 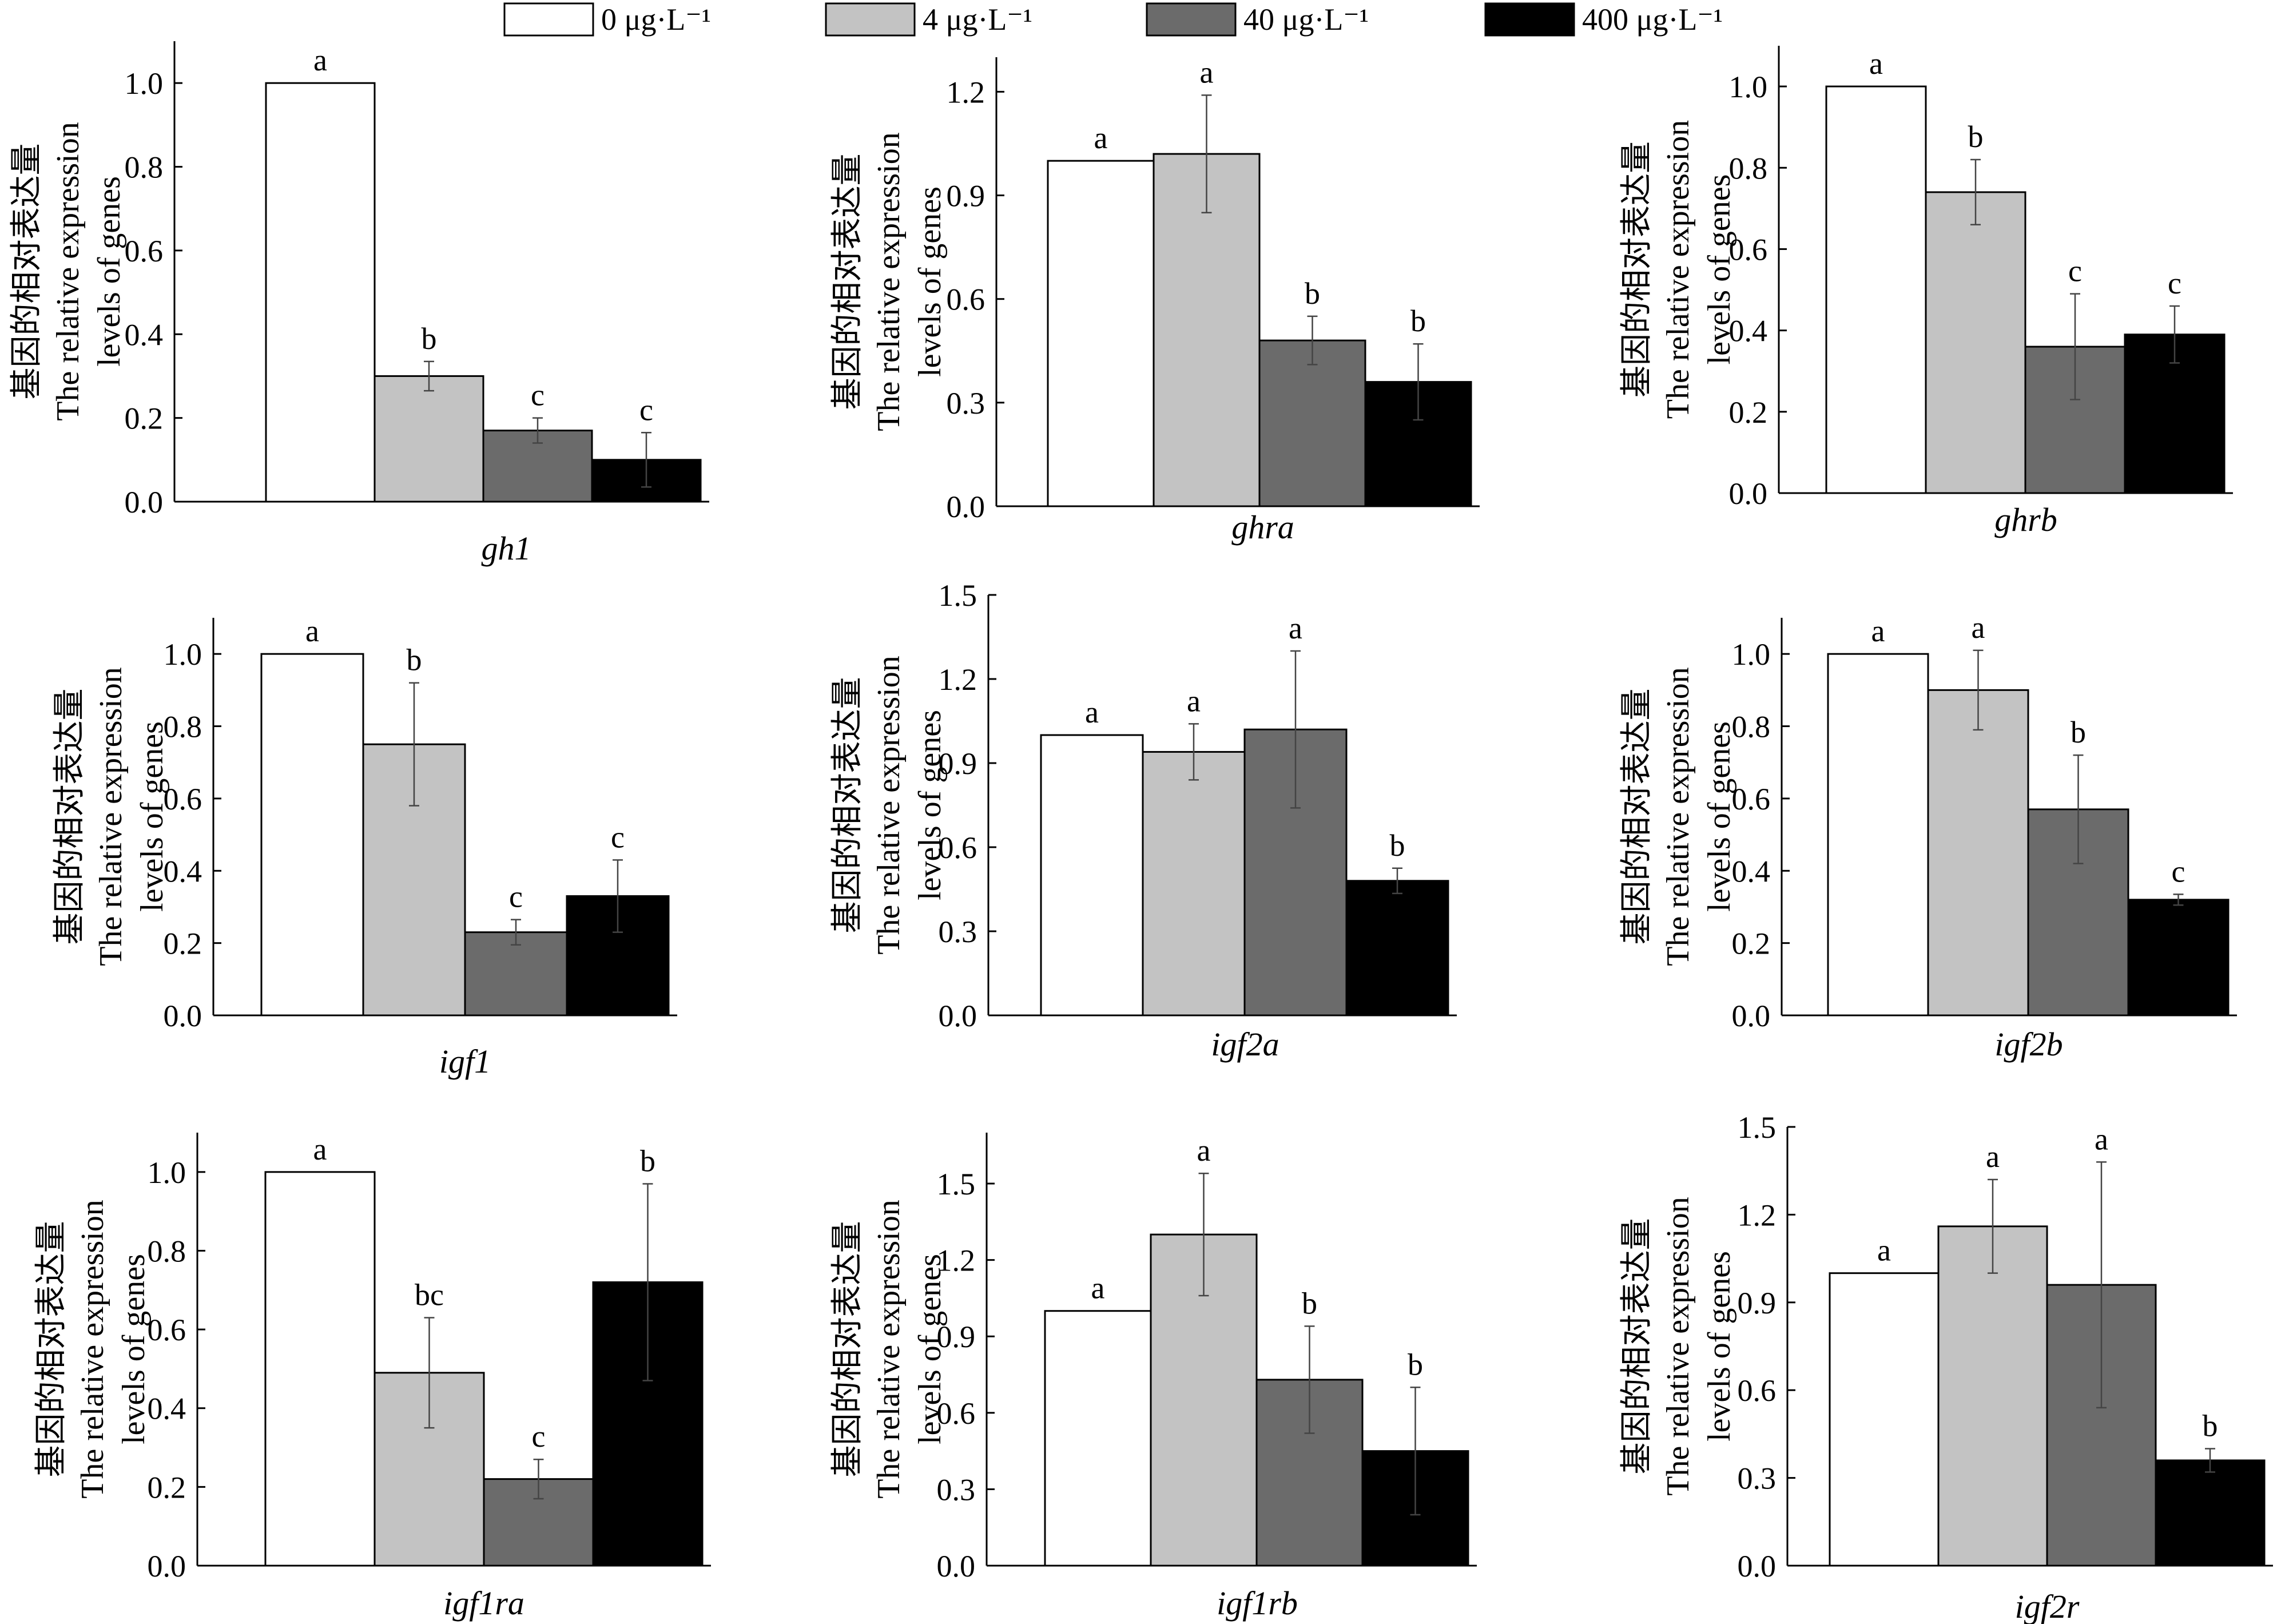 What do you see at coordinates (465, 1061) in the screenshot?
I see `gene-label: igf1` at bounding box center [465, 1061].